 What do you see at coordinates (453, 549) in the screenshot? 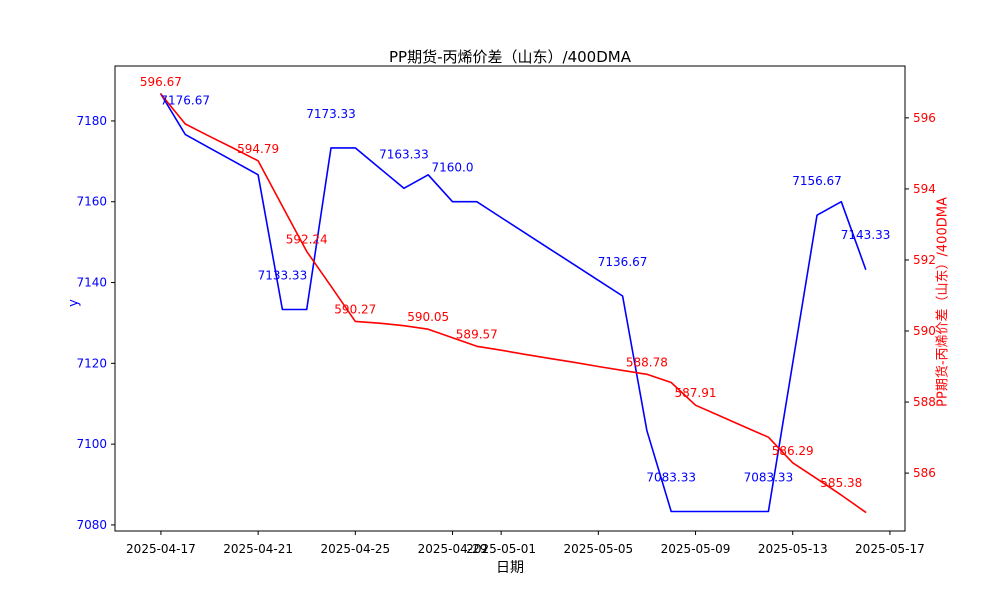
I see `x-tick-label: 2025-04-29` at bounding box center [453, 549].